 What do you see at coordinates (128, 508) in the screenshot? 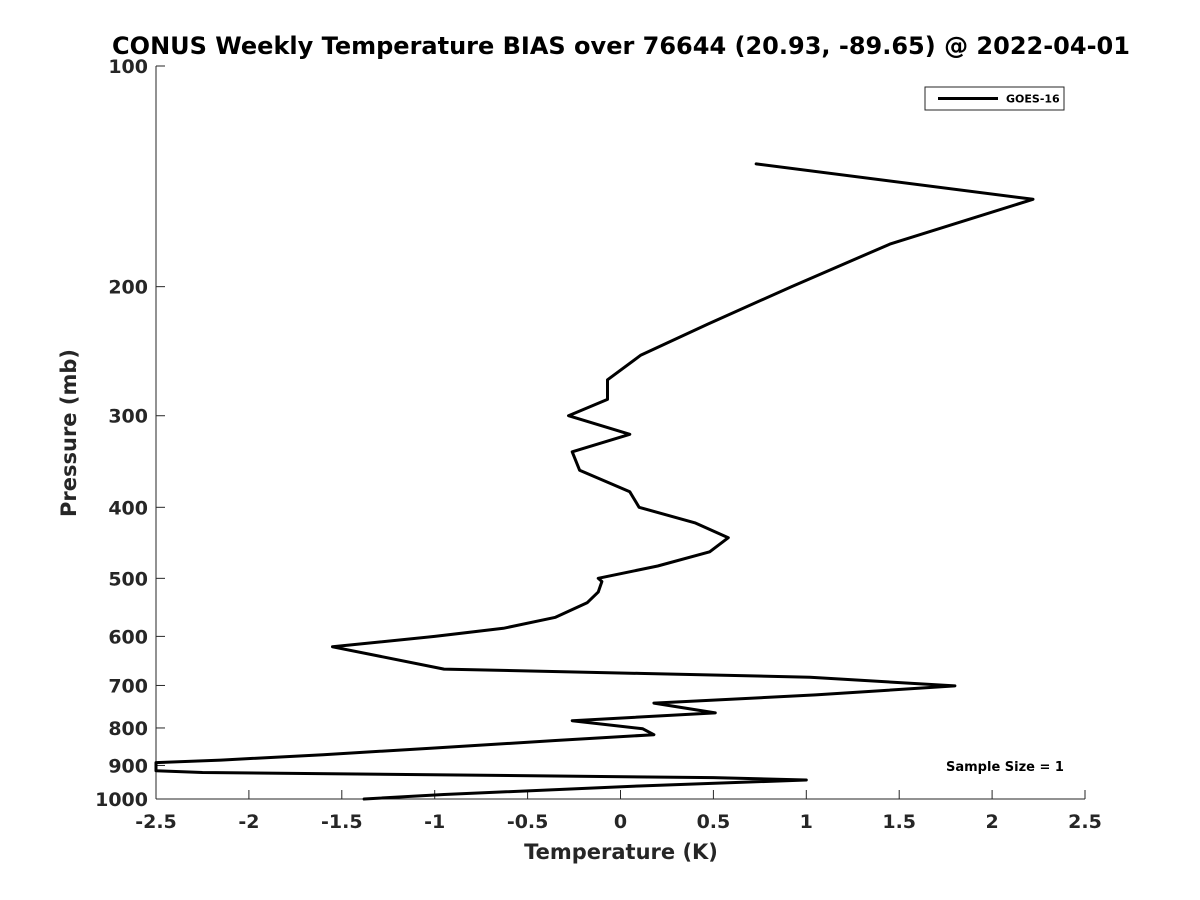
I see `y-tick-label: 400` at bounding box center [128, 508].